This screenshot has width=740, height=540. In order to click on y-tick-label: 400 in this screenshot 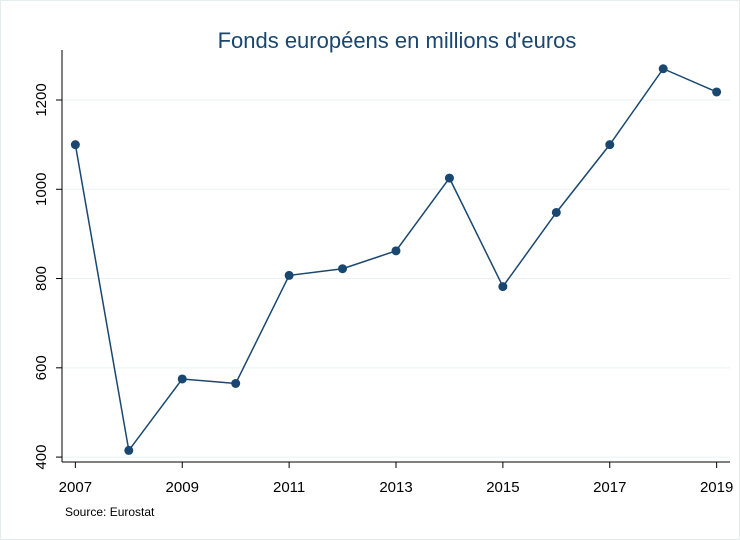, I will do `click(41, 457)`.